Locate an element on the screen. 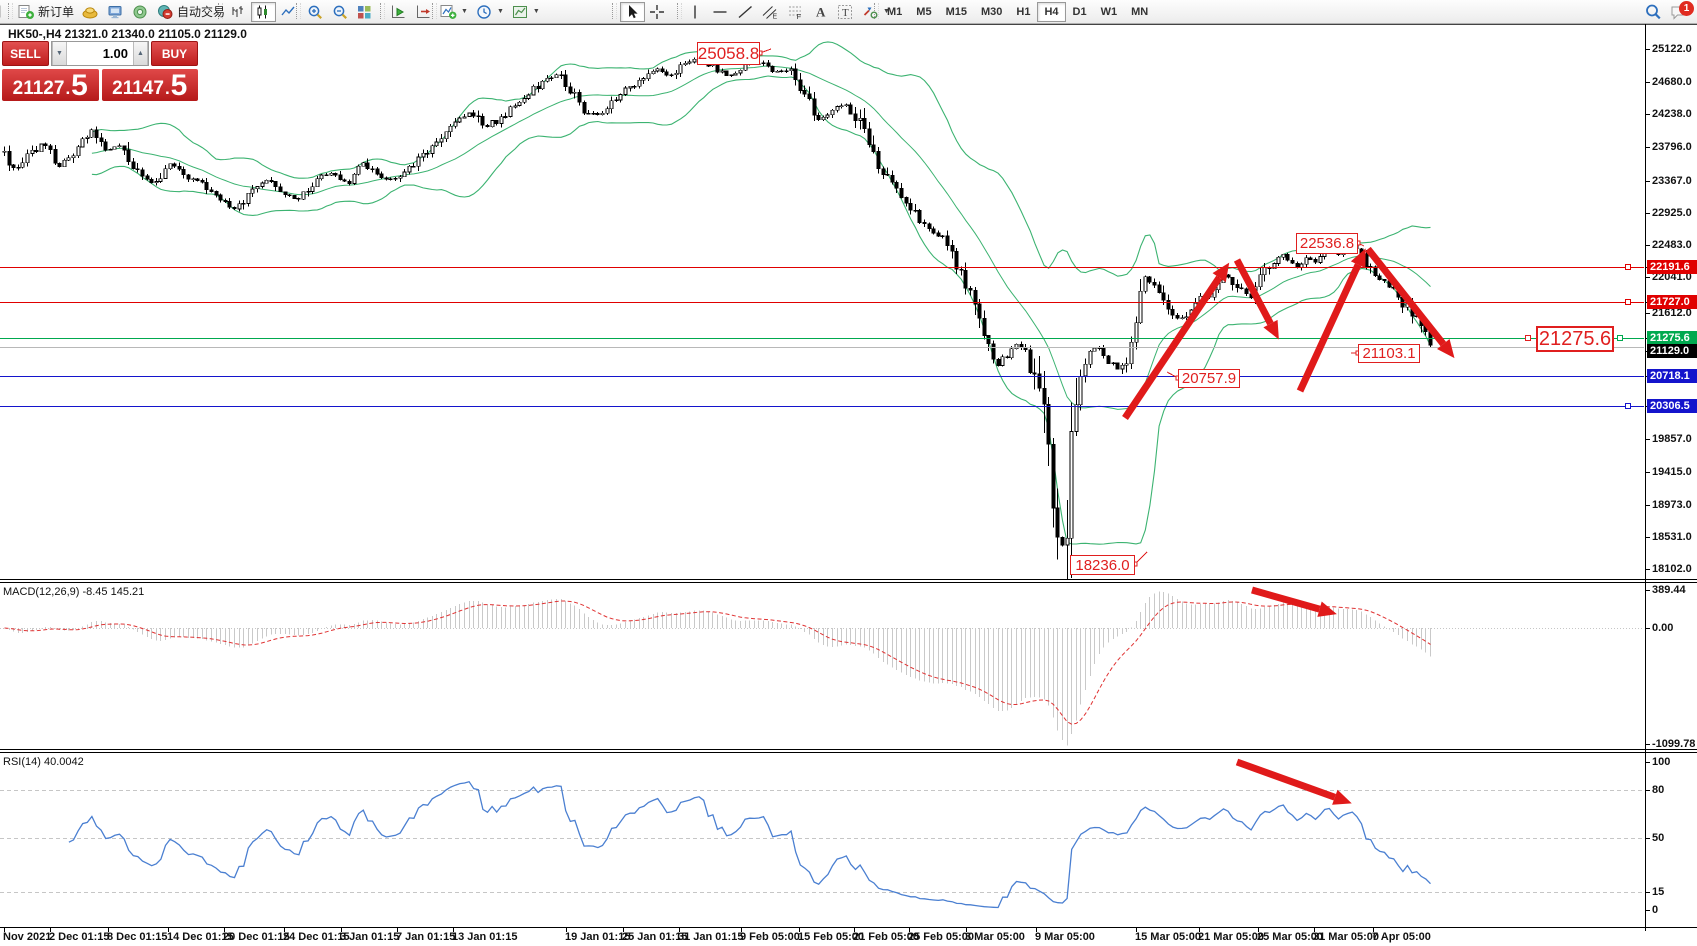  new-order-button: 新订单 is located at coordinates (46, 12).